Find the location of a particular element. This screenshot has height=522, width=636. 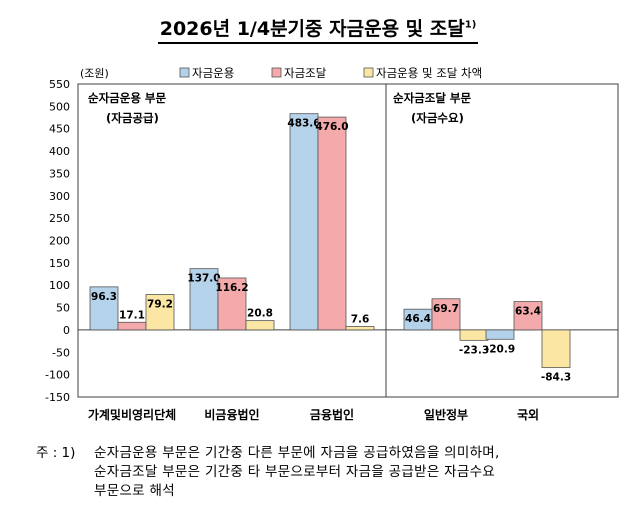

bar-value-label: 20.8 is located at coordinates (260, 314).